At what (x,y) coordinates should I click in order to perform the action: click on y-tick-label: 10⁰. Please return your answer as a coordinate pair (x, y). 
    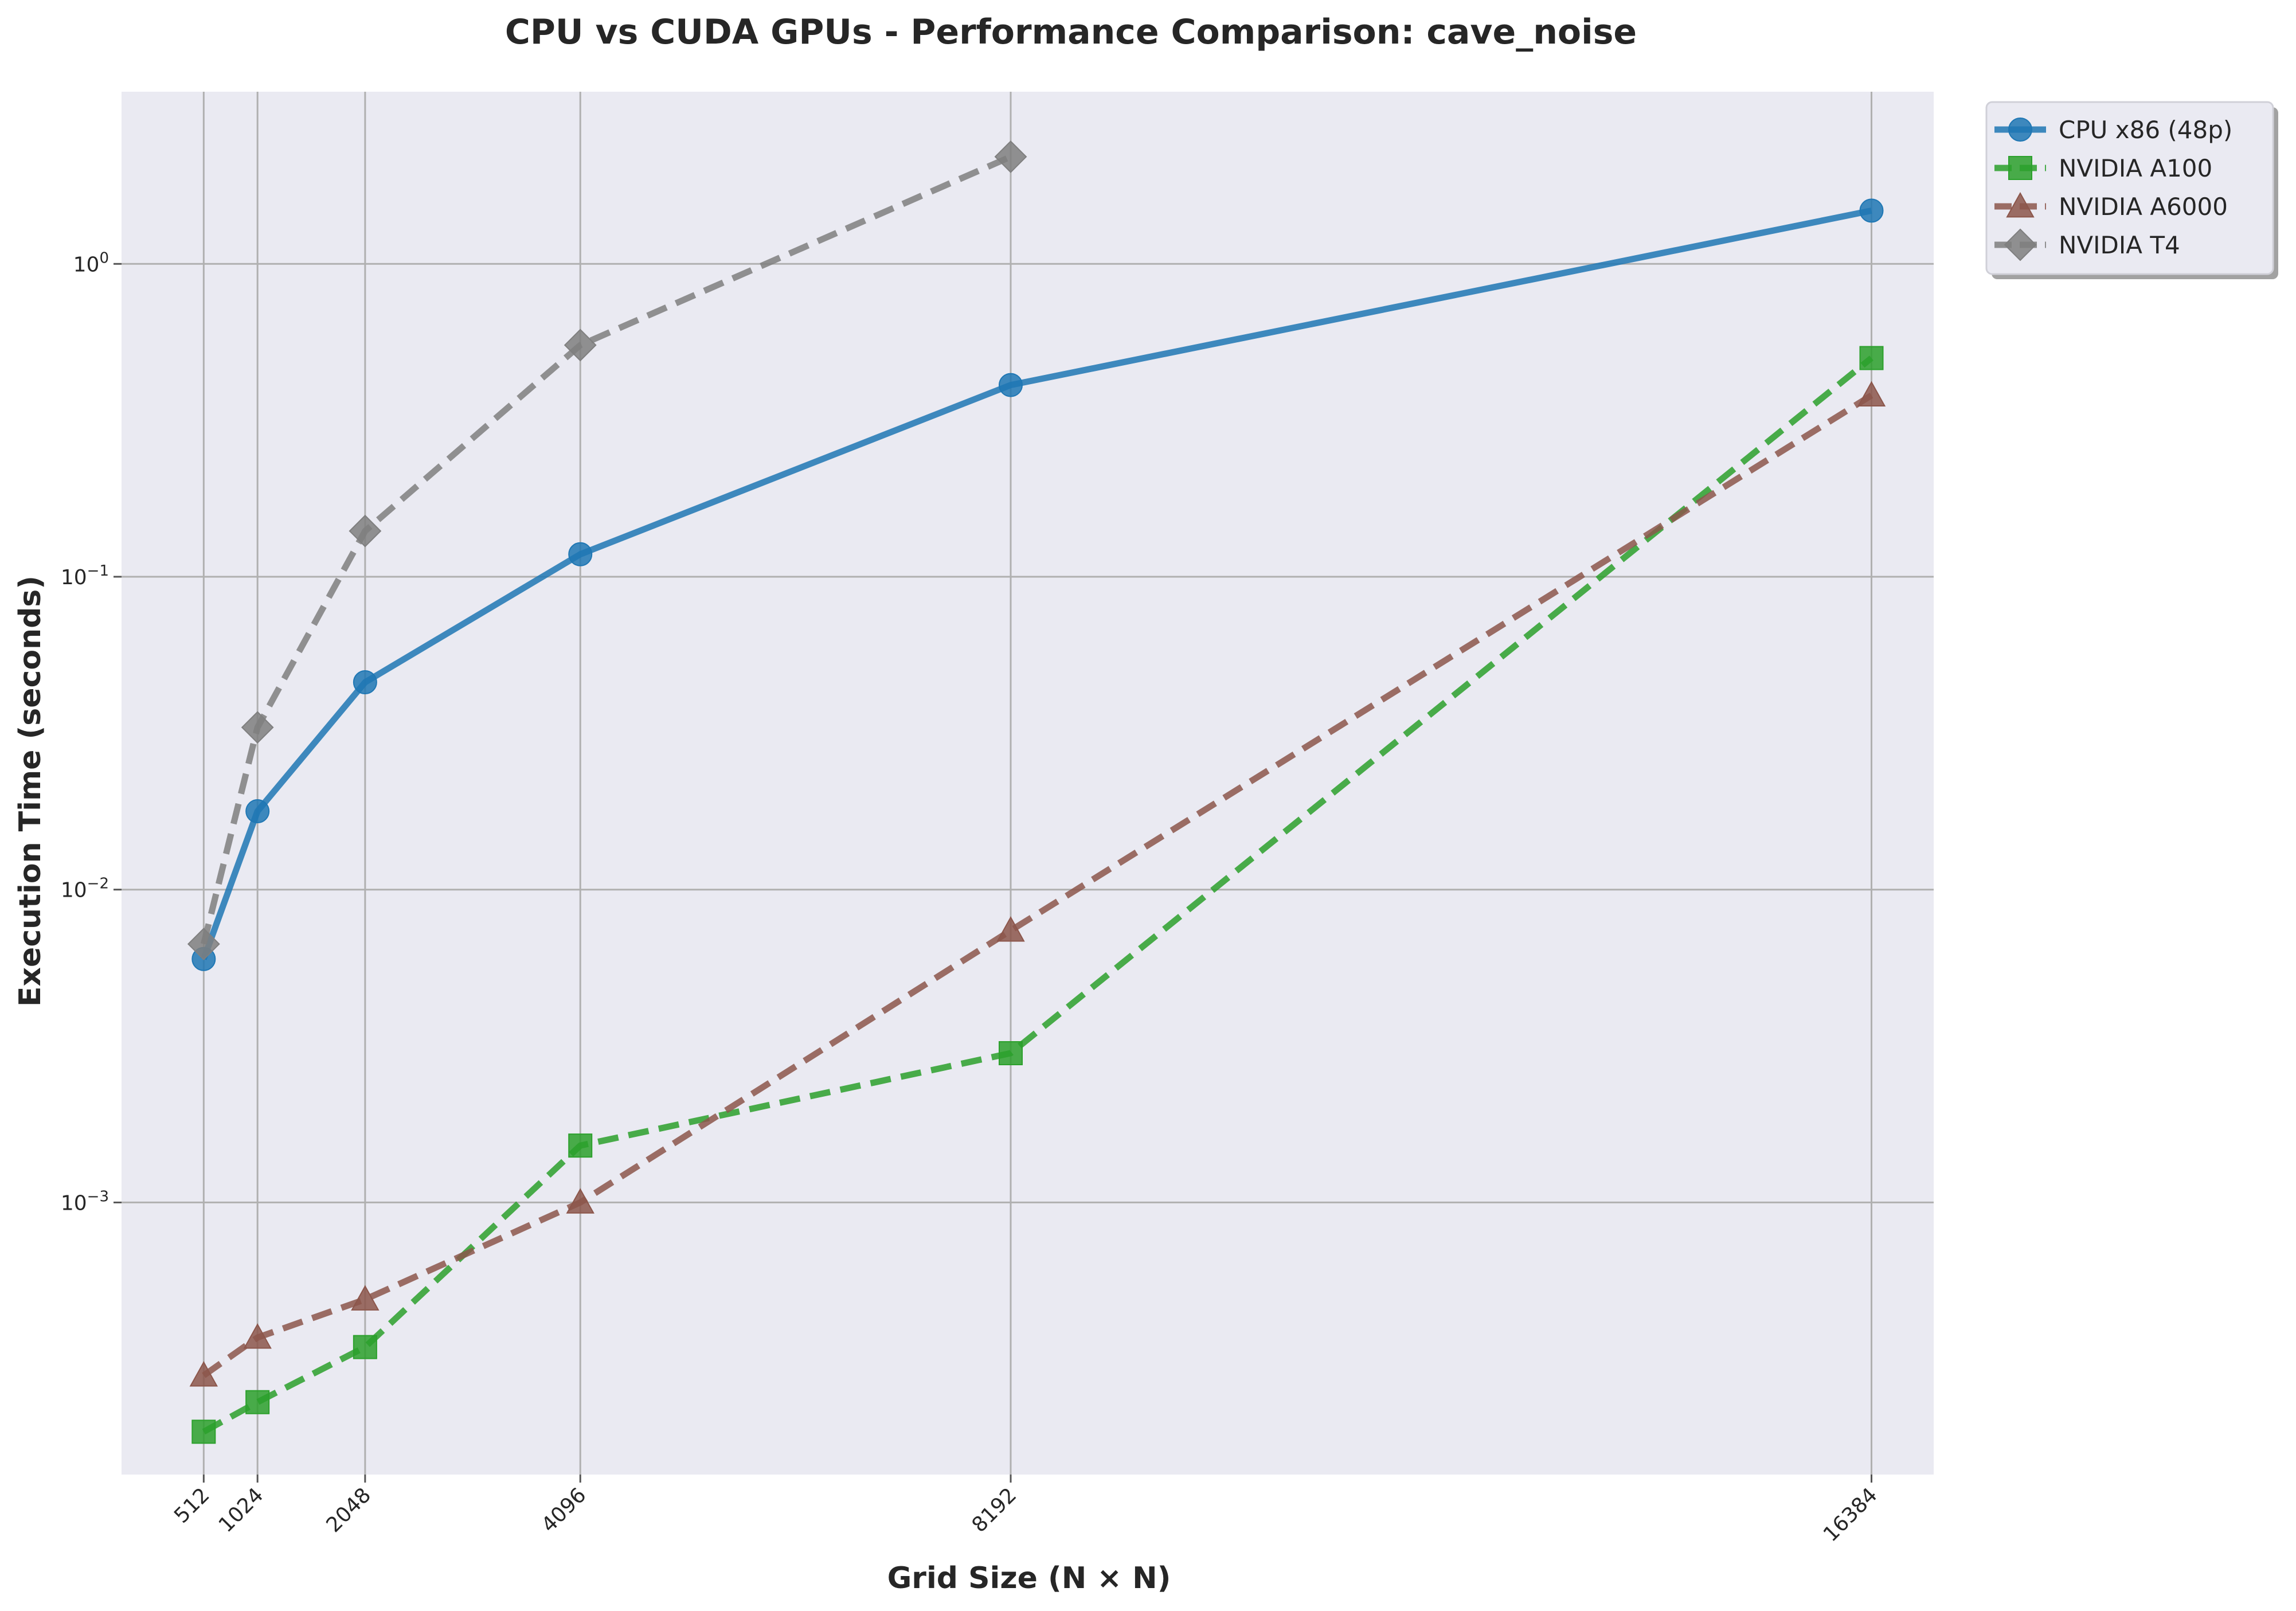
    Looking at the image, I should click on (91, 262).